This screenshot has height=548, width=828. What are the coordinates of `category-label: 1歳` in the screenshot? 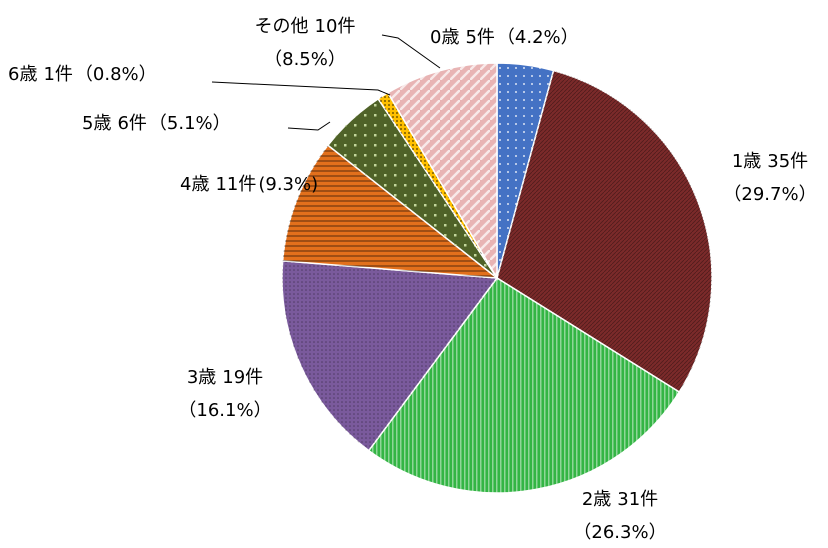 It's located at (746, 161).